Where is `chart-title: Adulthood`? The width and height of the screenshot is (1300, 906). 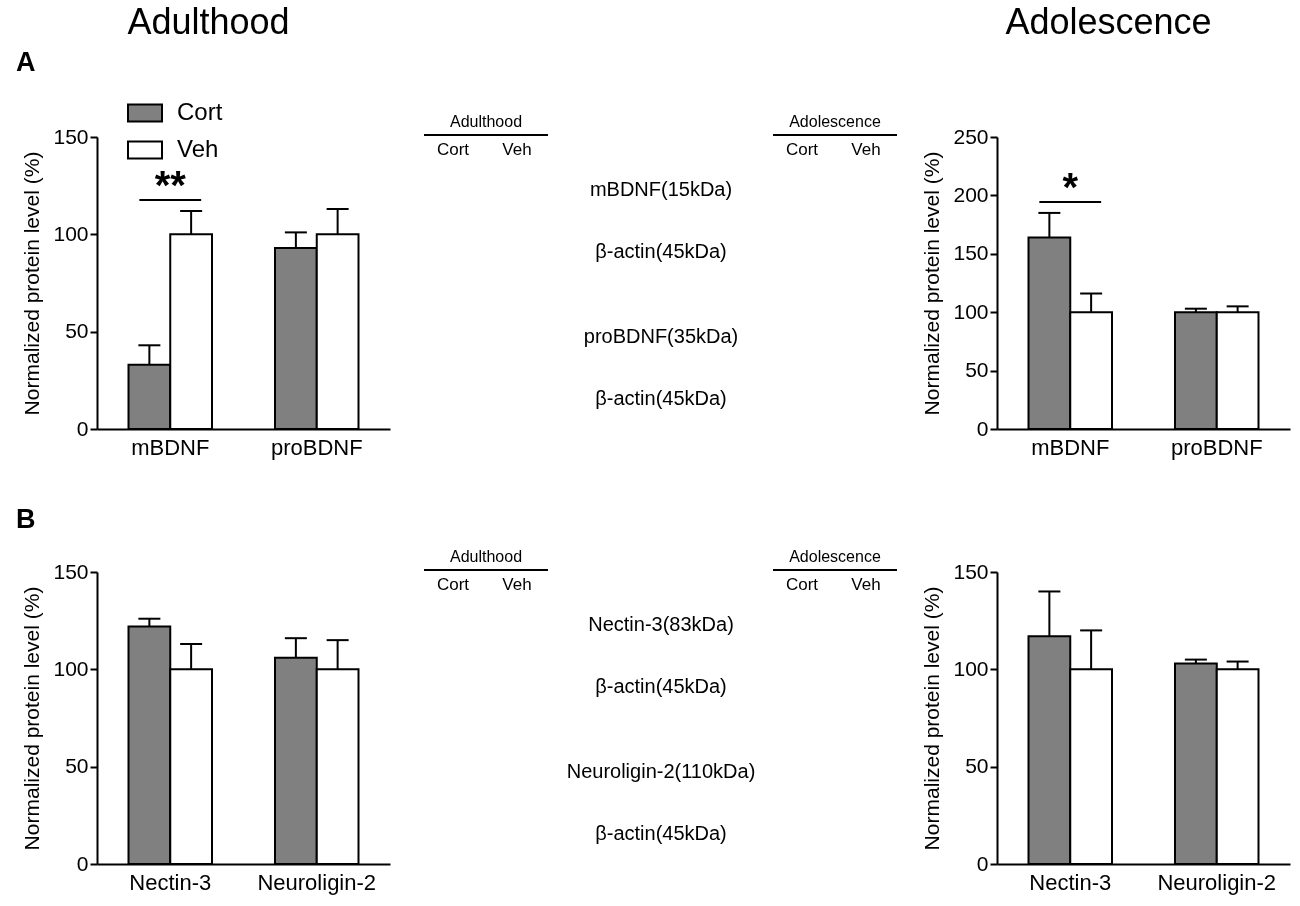
chart-title: Adulthood is located at coordinates (208, 21).